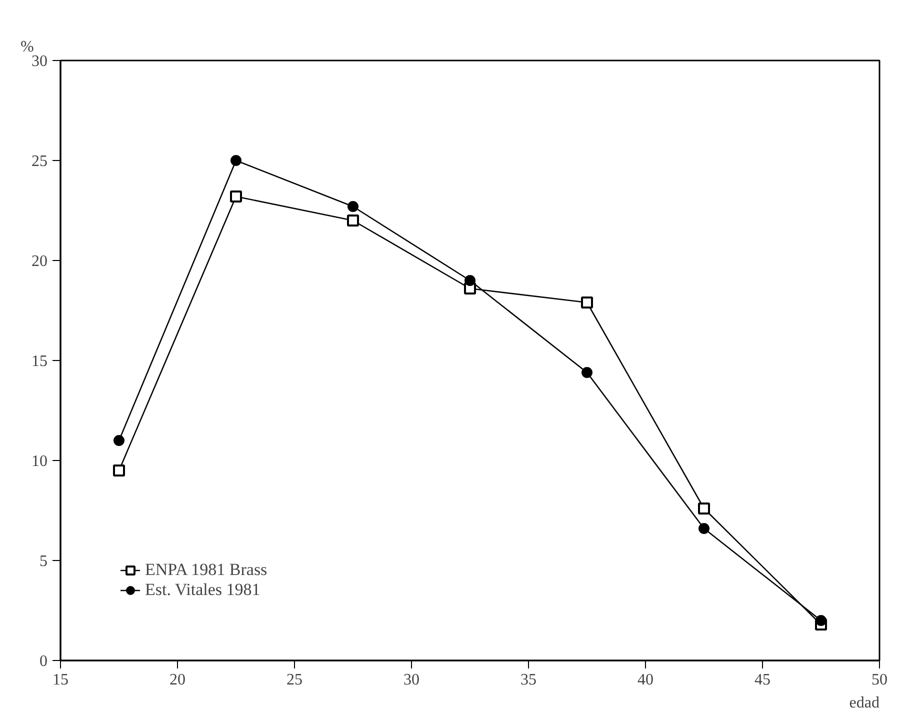  I want to click on x-tick-label: 15, so click(60, 680).